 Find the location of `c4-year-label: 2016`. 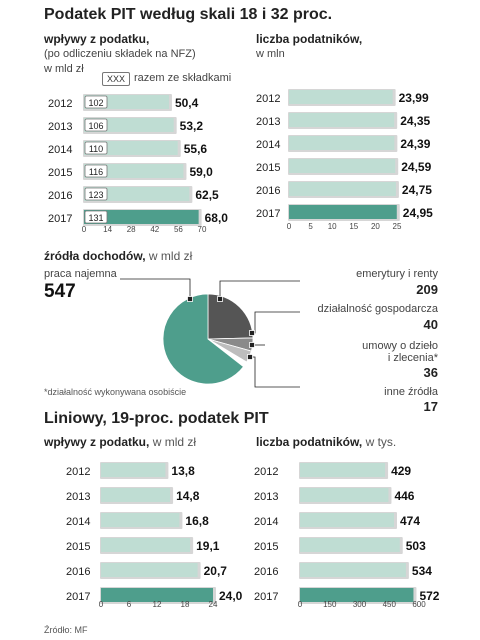

c4-year-label: 2016 is located at coordinates (78, 572).